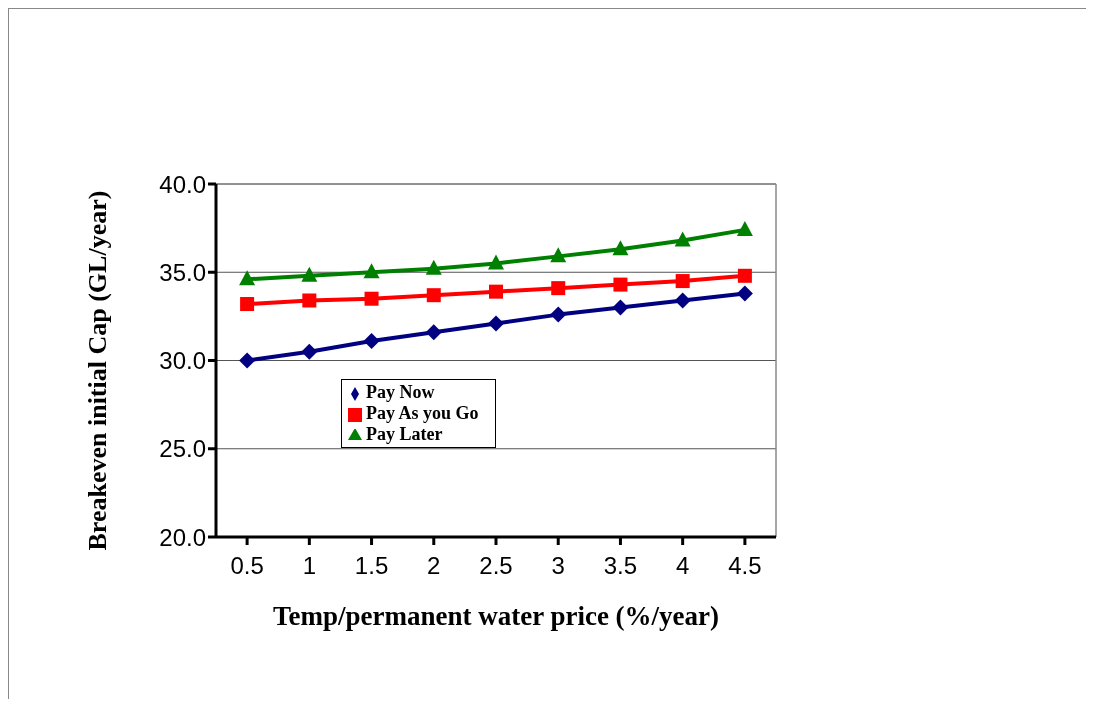  What do you see at coordinates (745, 566) in the screenshot?
I see `x-tick-label: 4.5` at bounding box center [745, 566].